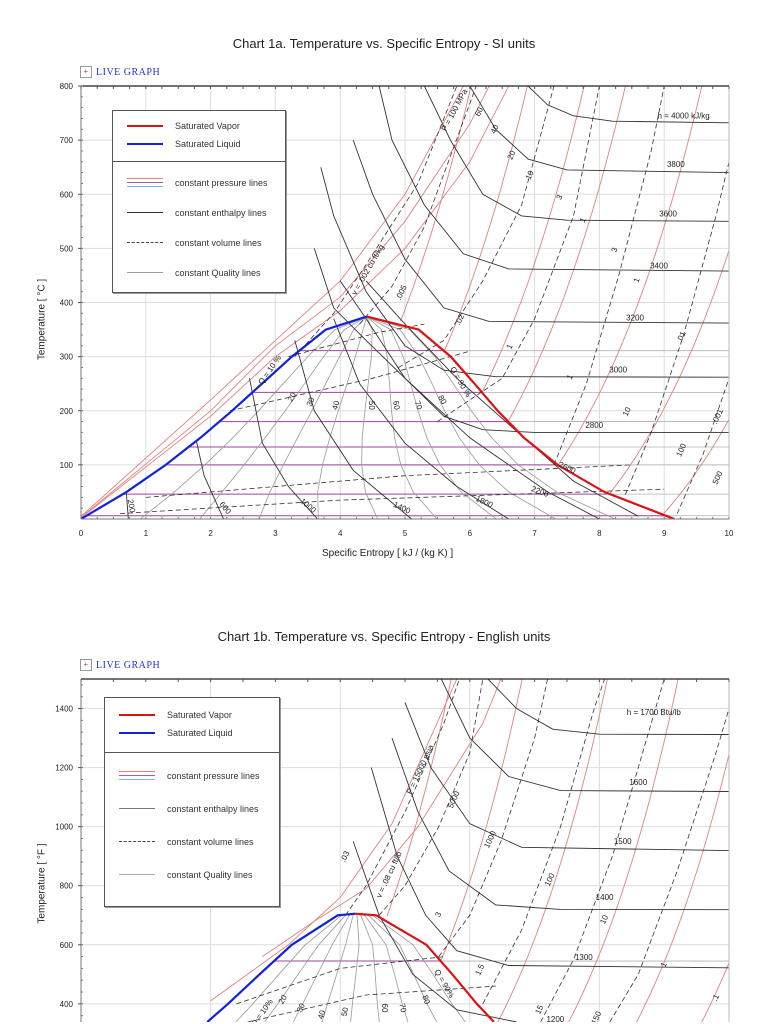  What do you see at coordinates (321, 1014) in the screenshot?
I see `curve-label: 40` at bounding box center [321, 1014].